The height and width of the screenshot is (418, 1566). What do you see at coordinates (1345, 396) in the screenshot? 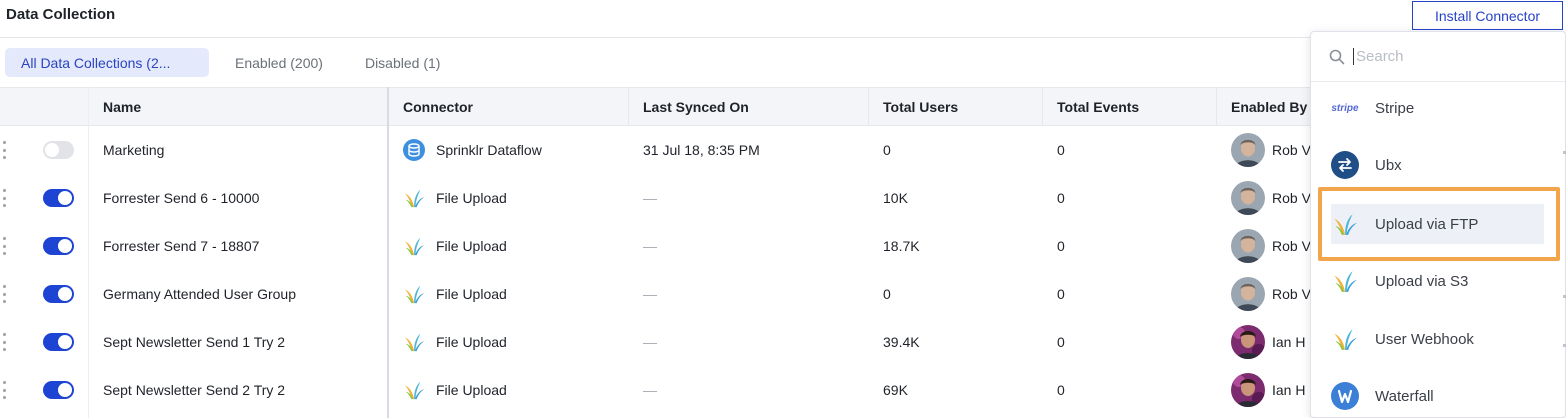
I see `waterfall-icon` at bounding box center [1345, 396].